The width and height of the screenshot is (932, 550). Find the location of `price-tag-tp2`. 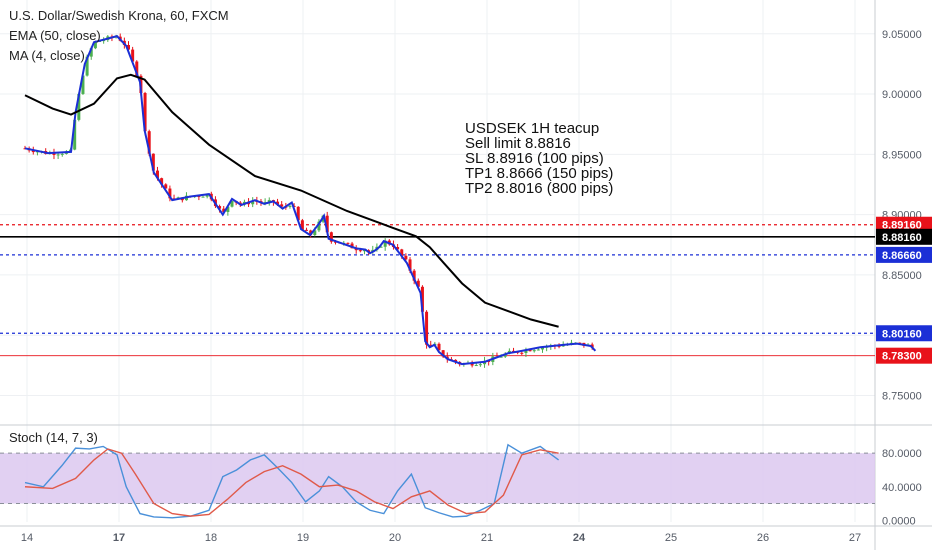

price-tag-tp2 is located at coordinates (904, 333).